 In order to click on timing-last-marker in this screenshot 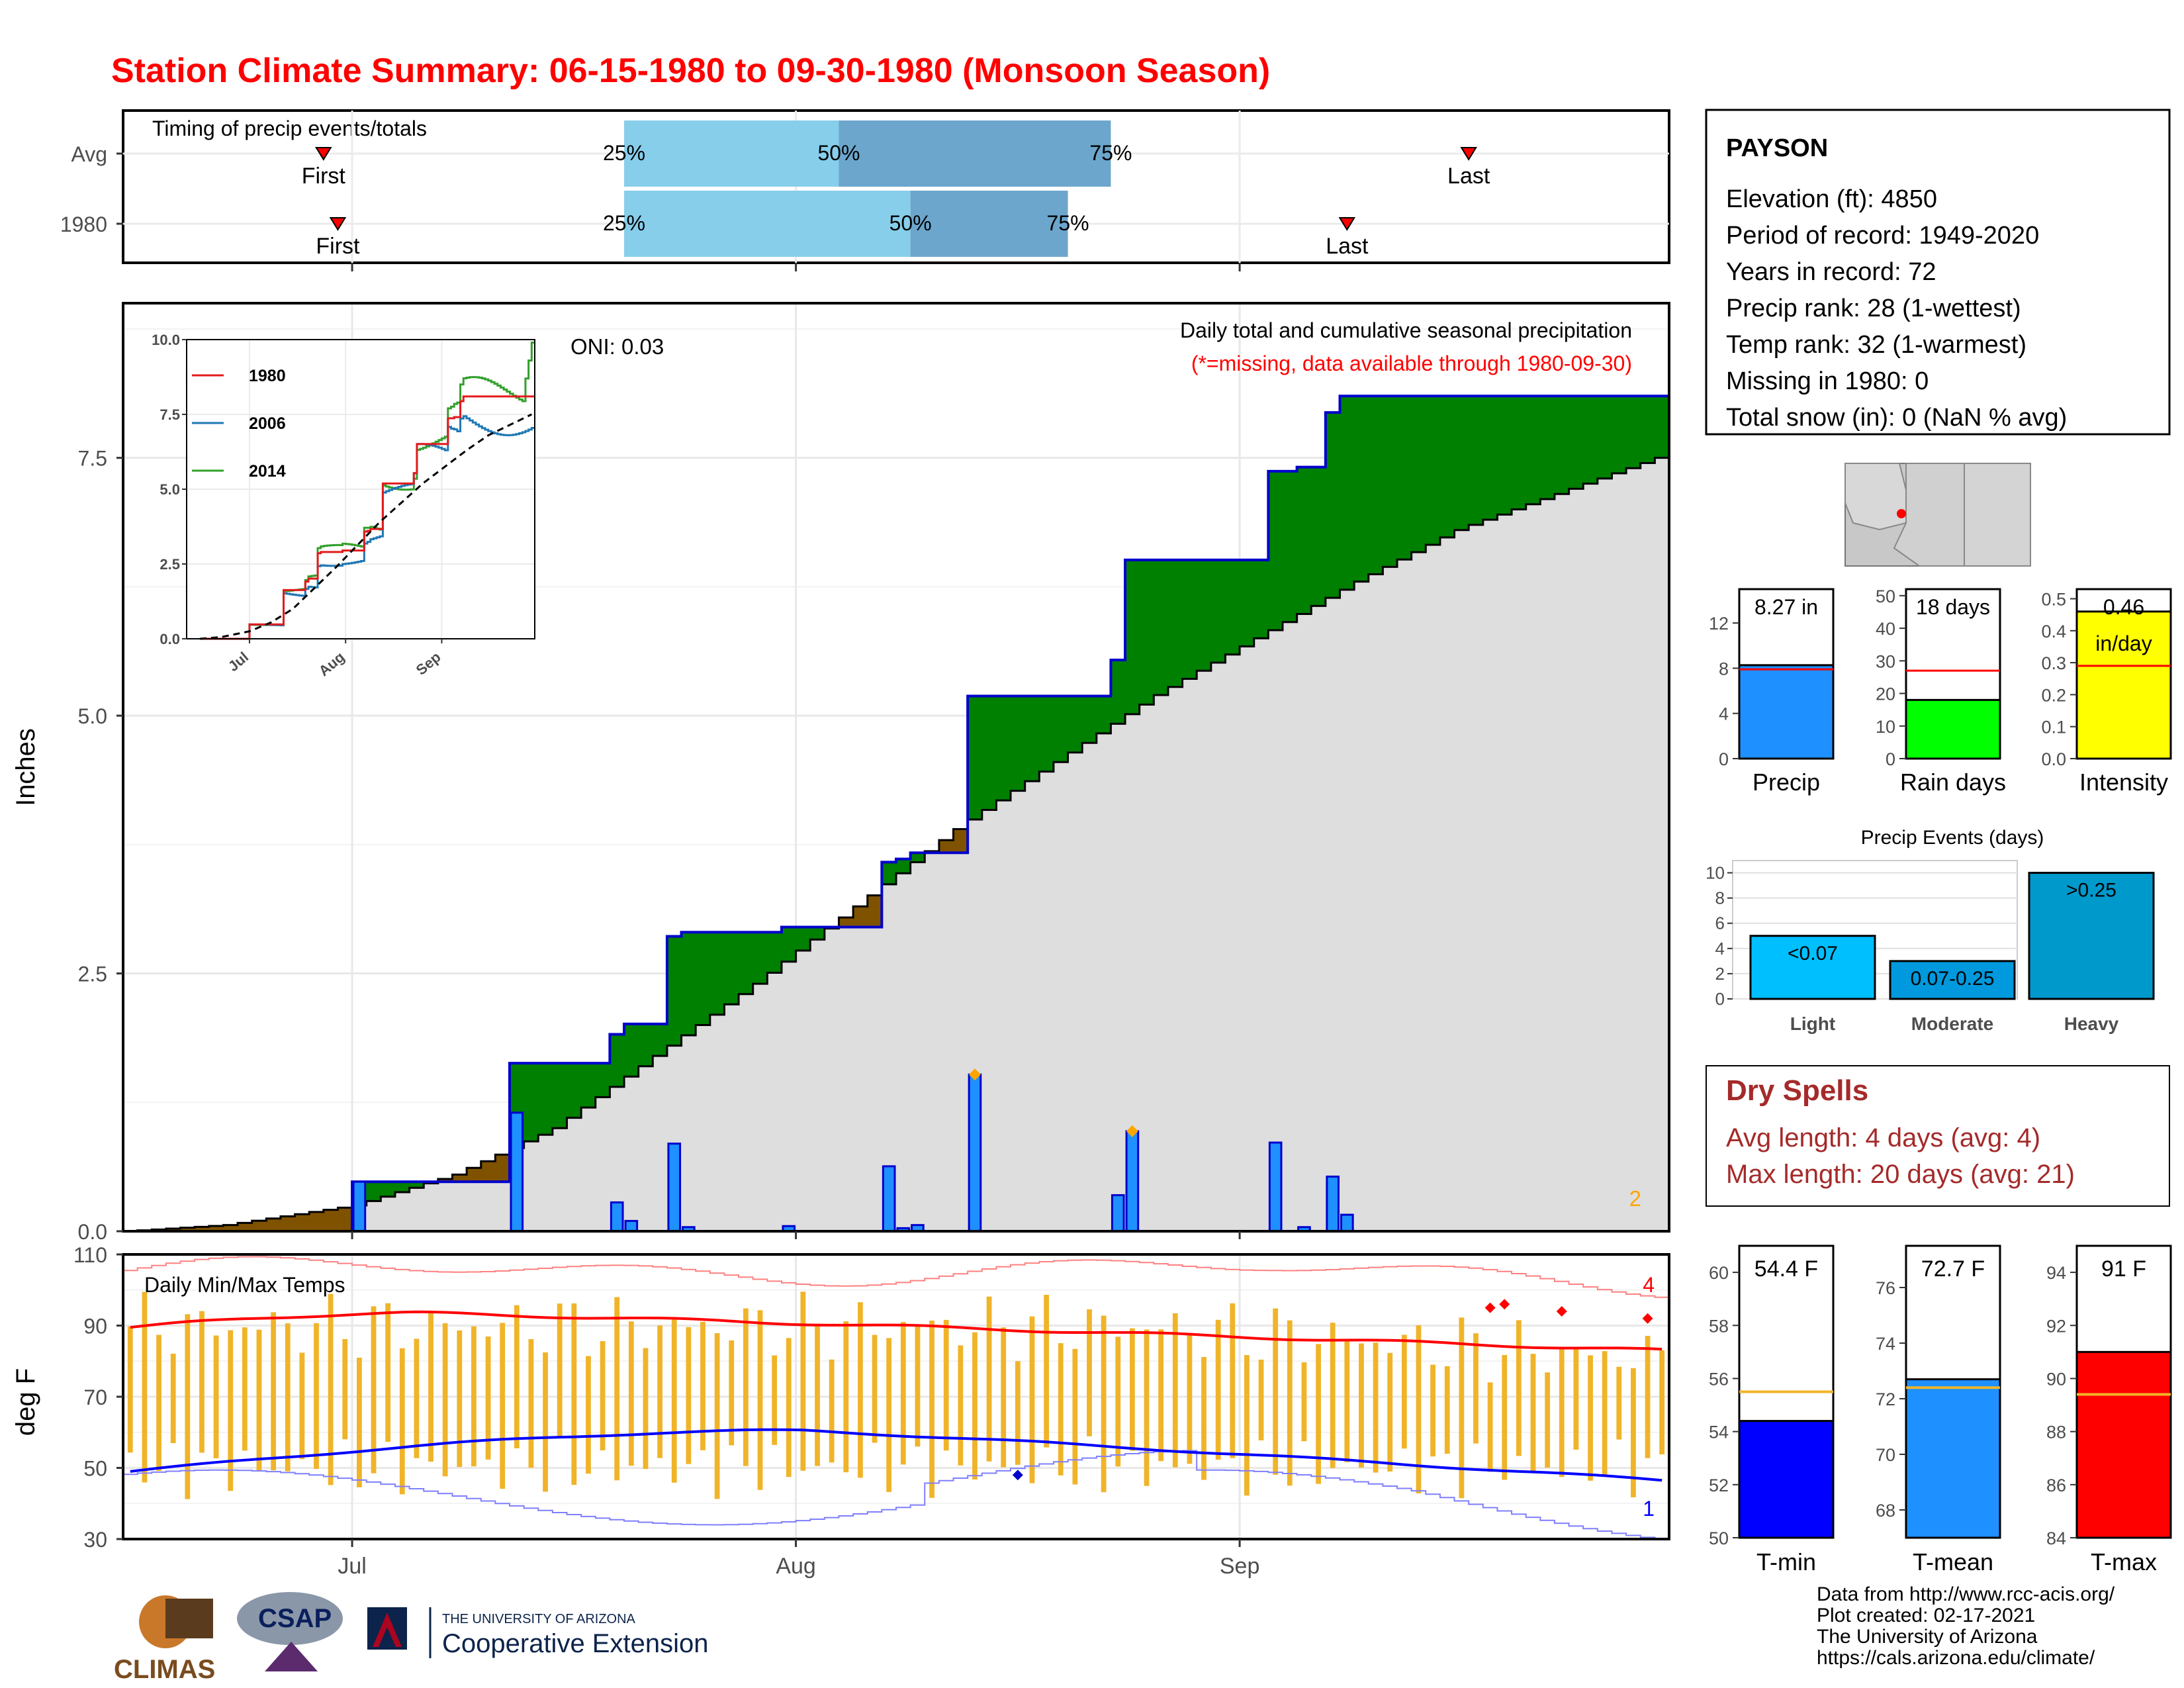, I will do `click(1347, 224)`.